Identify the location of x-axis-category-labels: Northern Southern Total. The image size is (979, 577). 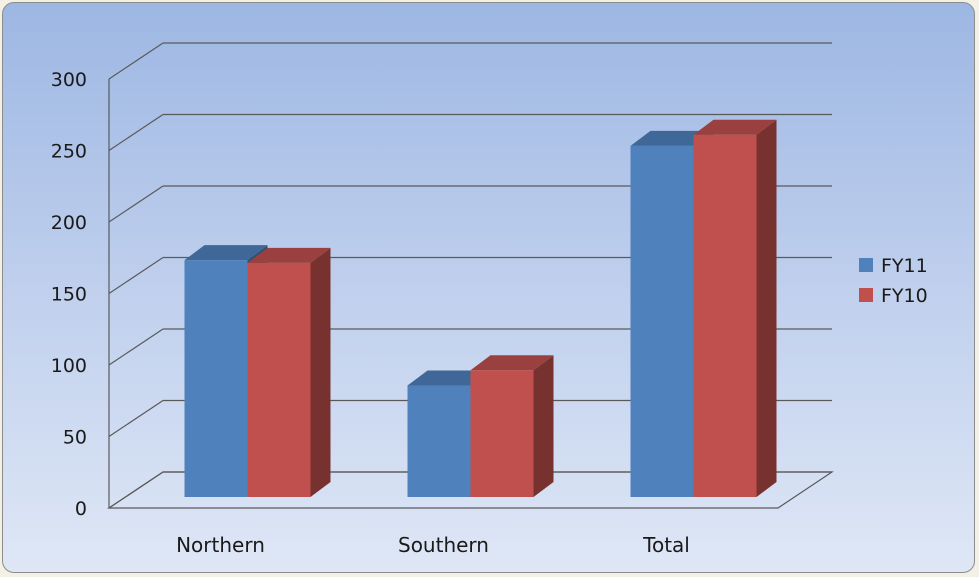
(433, 545).